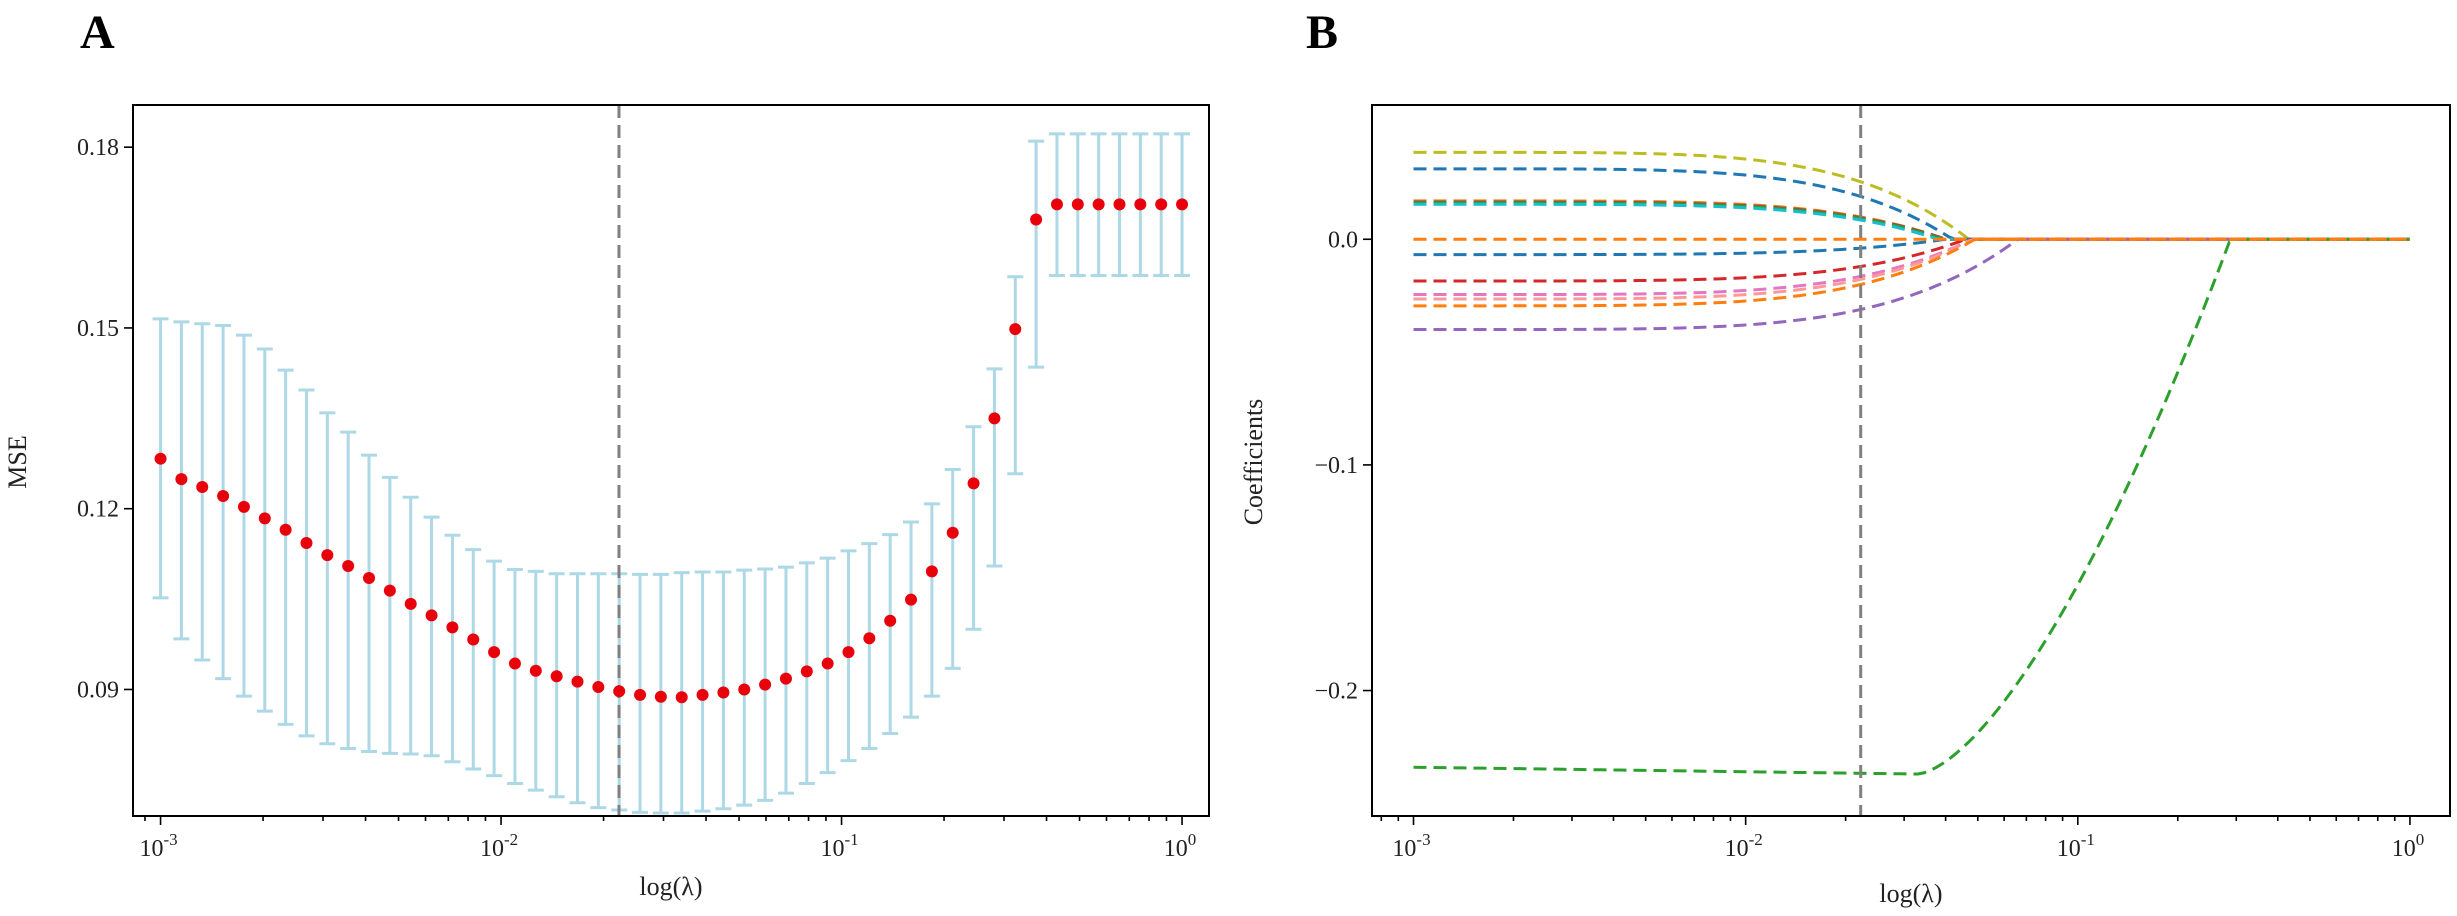 The height and width of the screenshot is (916, 2457). I want to click on panel-a-label: A, so click(97, 32).